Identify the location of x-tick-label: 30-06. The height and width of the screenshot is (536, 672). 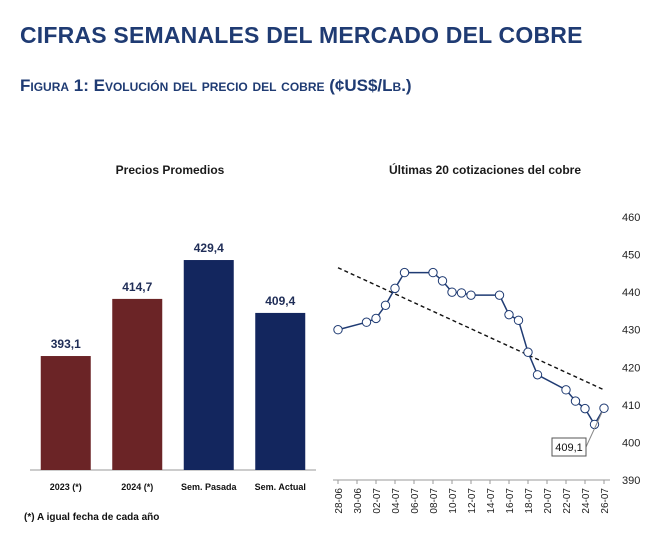
(358, 501).